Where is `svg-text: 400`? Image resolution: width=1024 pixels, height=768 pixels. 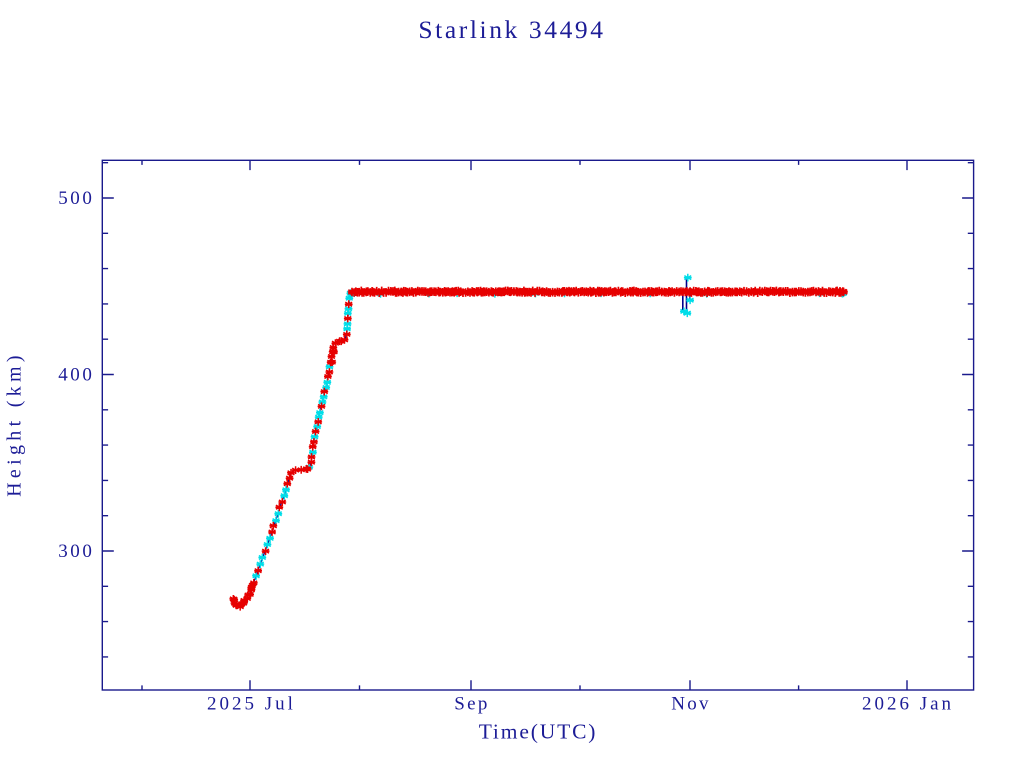 svg-text: 400 is located at coordinates (76, 375).